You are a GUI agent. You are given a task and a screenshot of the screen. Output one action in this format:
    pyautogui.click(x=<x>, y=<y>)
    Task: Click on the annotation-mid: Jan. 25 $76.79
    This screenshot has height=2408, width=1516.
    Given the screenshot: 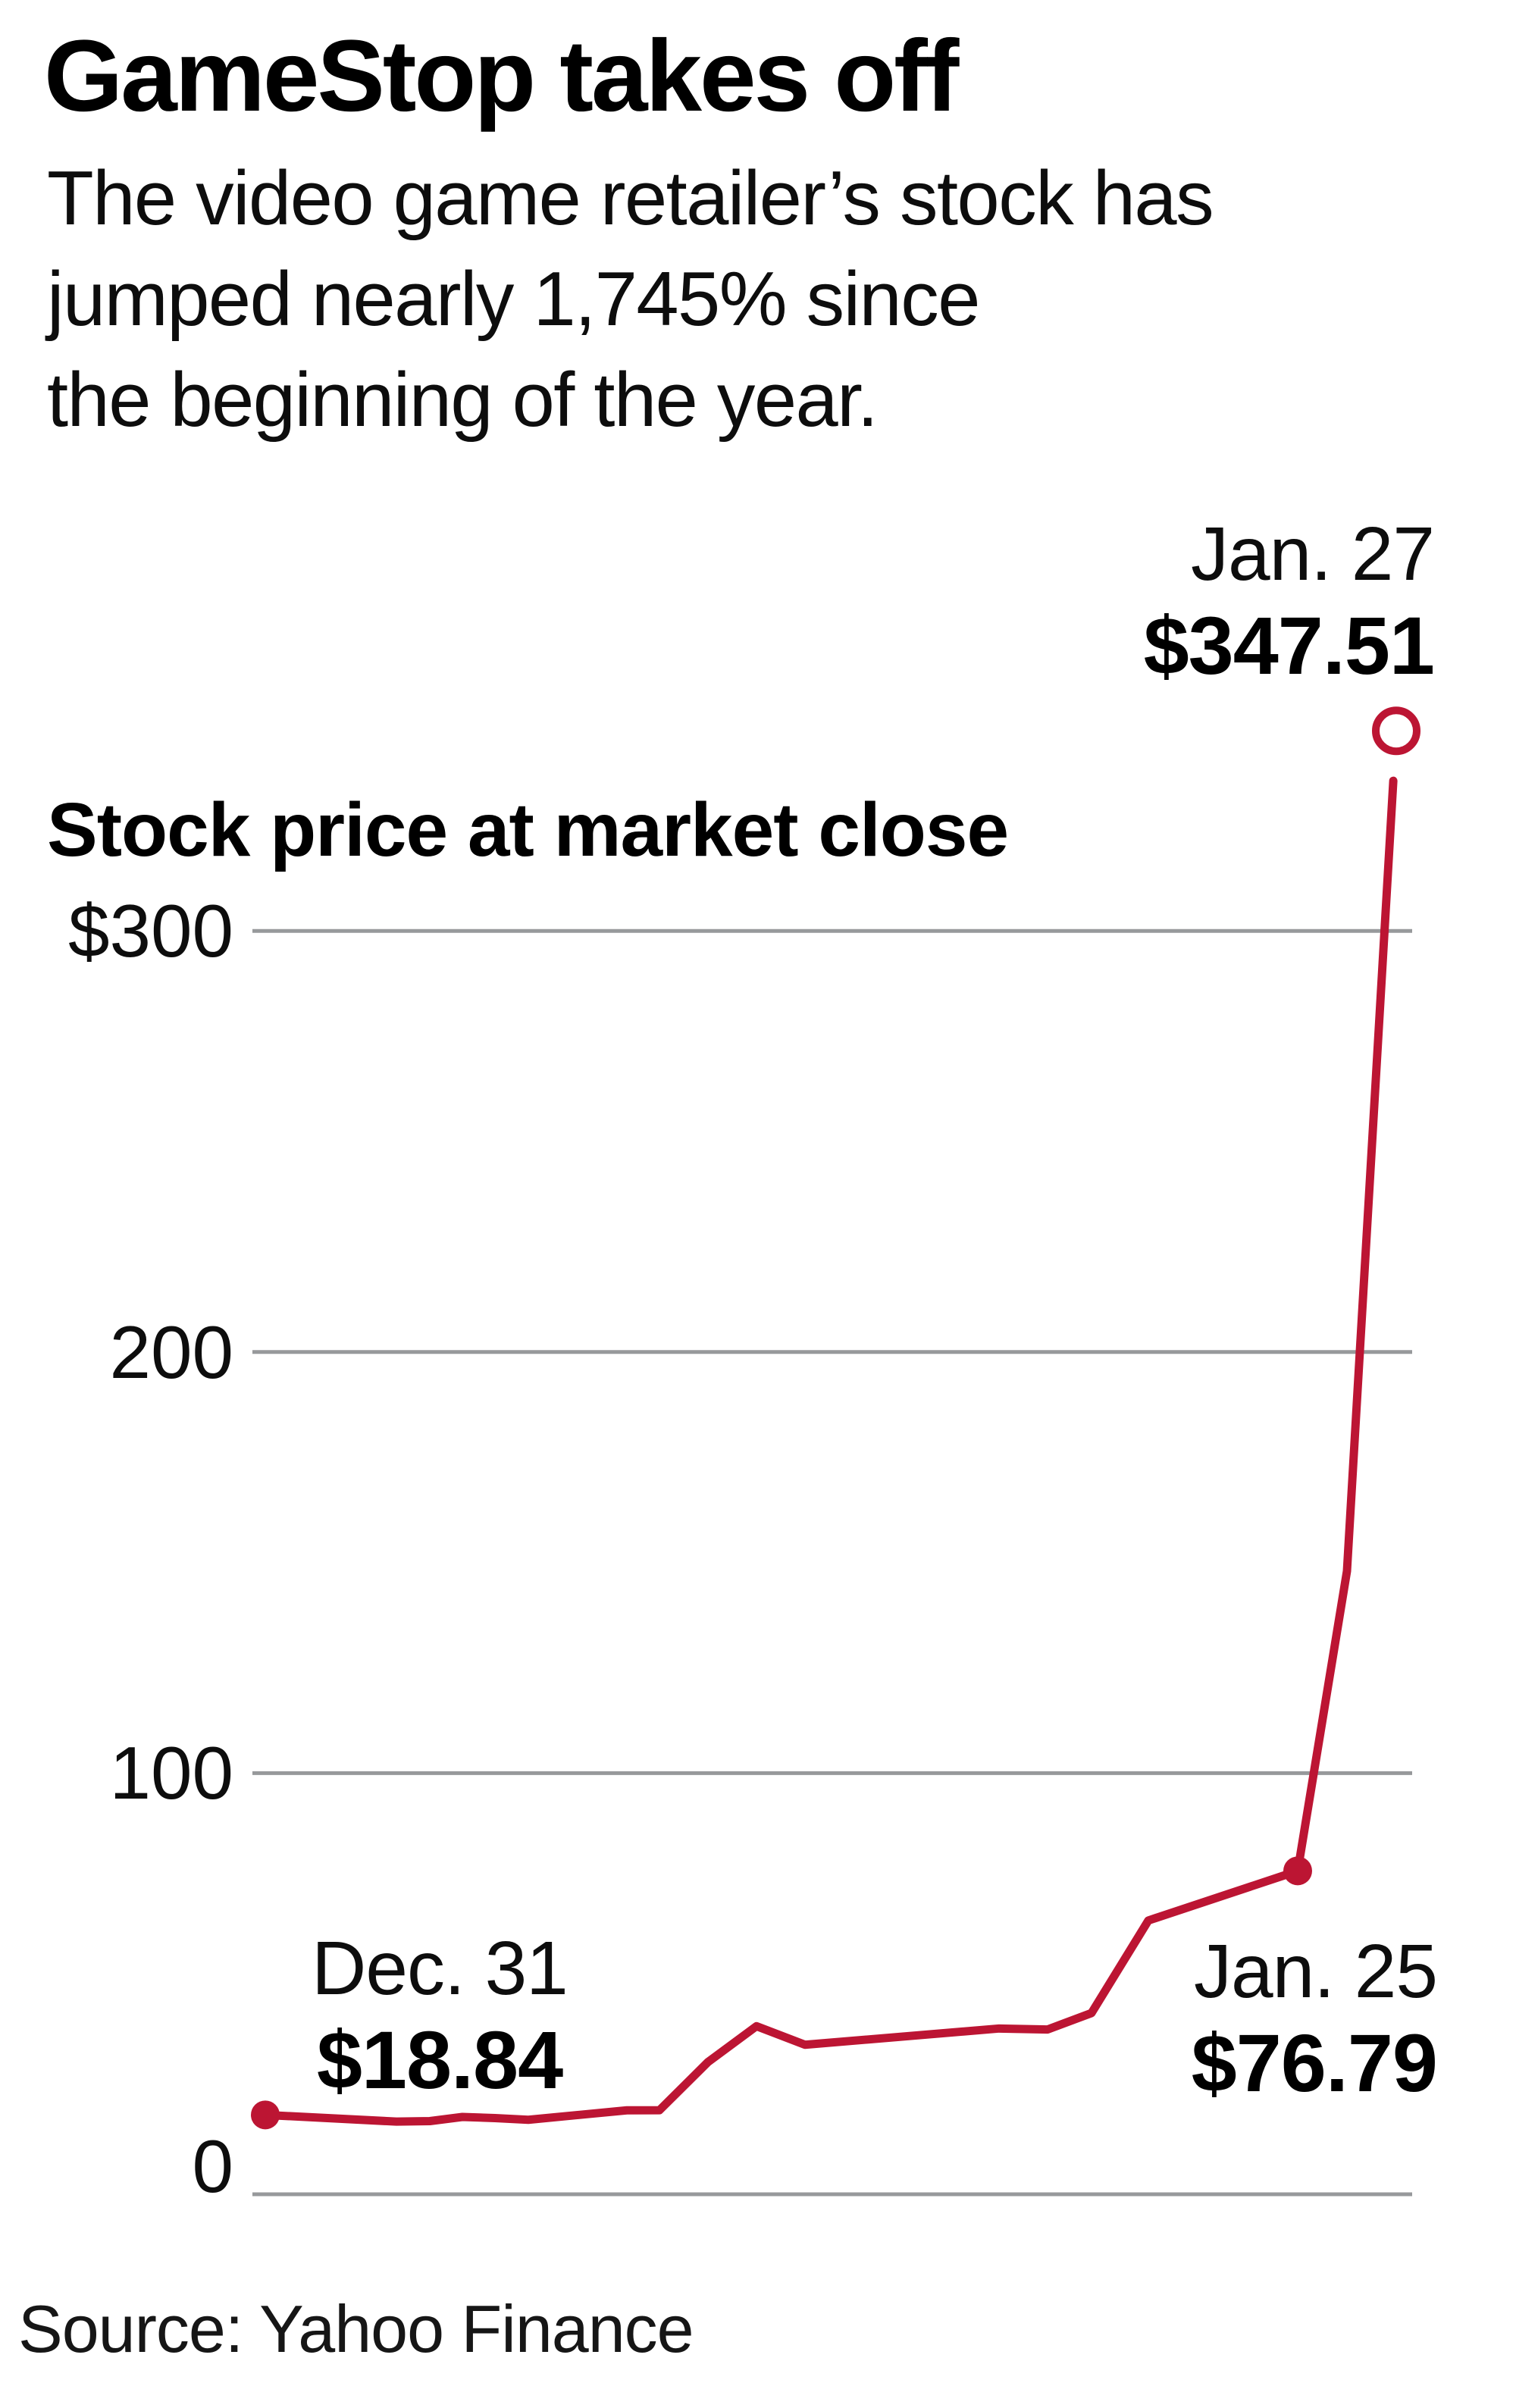 What is the action you would take?
    pyautogui.click(x=1314, y=2019)
    